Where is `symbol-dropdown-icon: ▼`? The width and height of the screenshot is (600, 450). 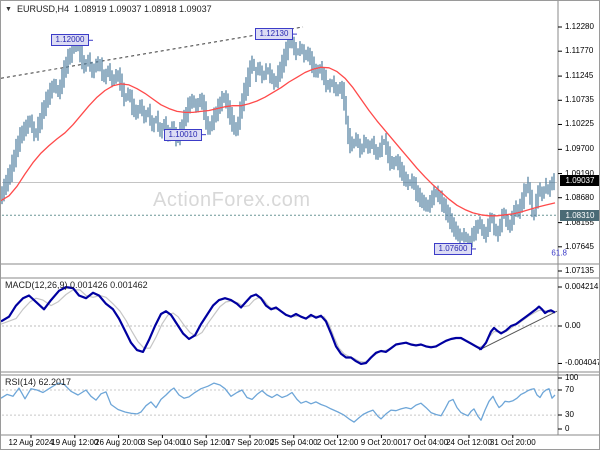
symbol-dropdown-icon: ▼ is located at coordinates (8, 9).